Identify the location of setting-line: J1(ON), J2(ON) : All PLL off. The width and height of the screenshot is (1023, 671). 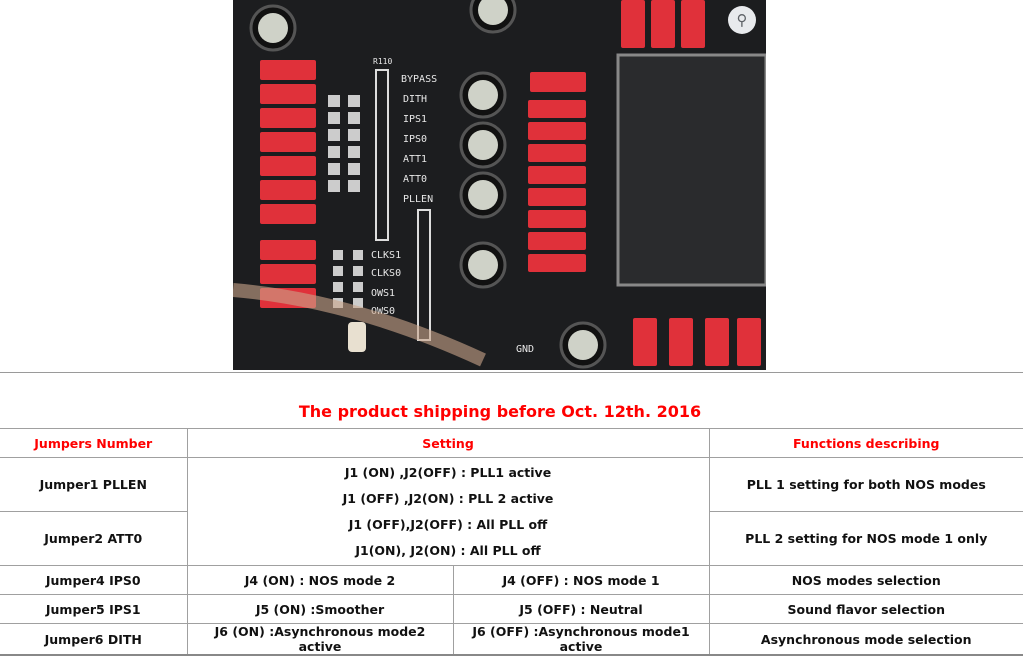
(448, 550).